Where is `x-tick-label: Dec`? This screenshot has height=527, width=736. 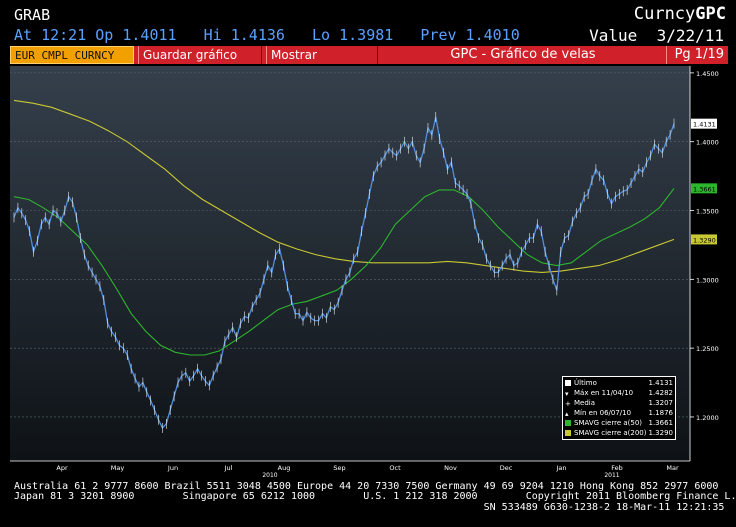
x-tick-label: Dec is located at coordinates (506, 468).